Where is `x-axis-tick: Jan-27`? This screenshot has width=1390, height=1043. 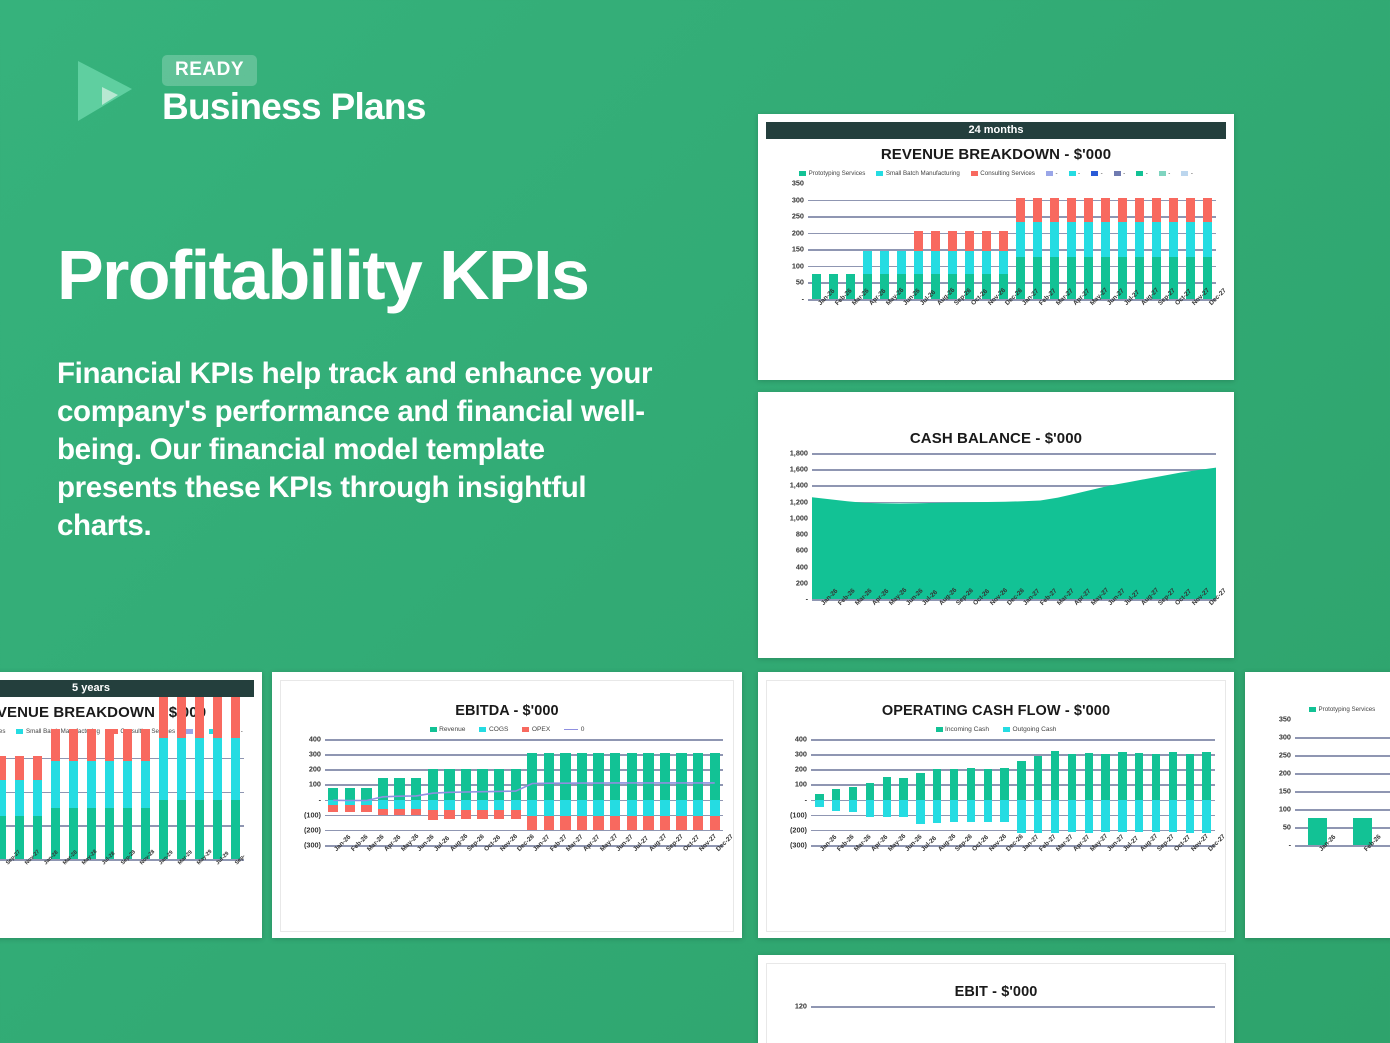 x-axis-tick: Jan-27 is located at coordinates (1031, 843).